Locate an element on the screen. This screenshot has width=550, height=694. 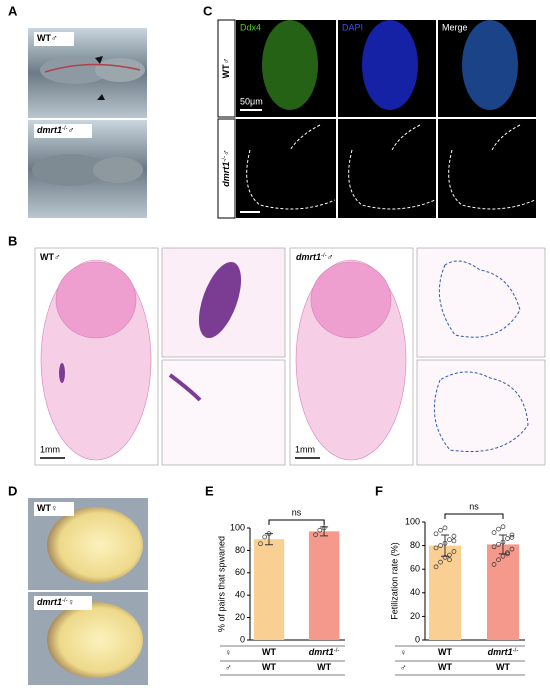
y-tick-label: 100 is located at coordinates (412, 521).